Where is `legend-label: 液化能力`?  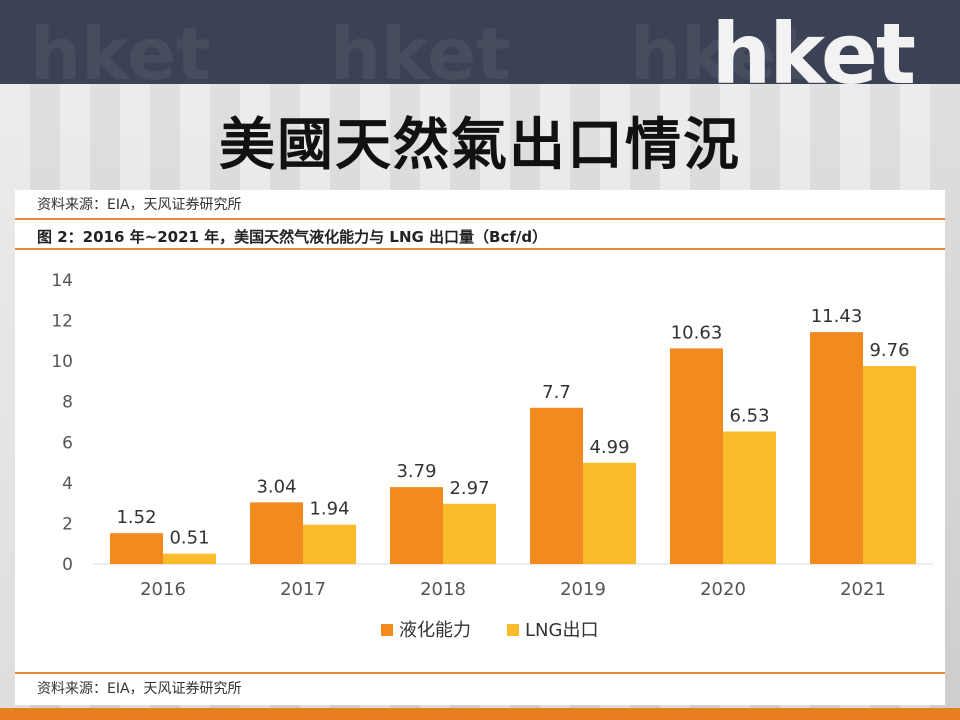
legend-label: 液化能力 is located at coordinates (435, 630).